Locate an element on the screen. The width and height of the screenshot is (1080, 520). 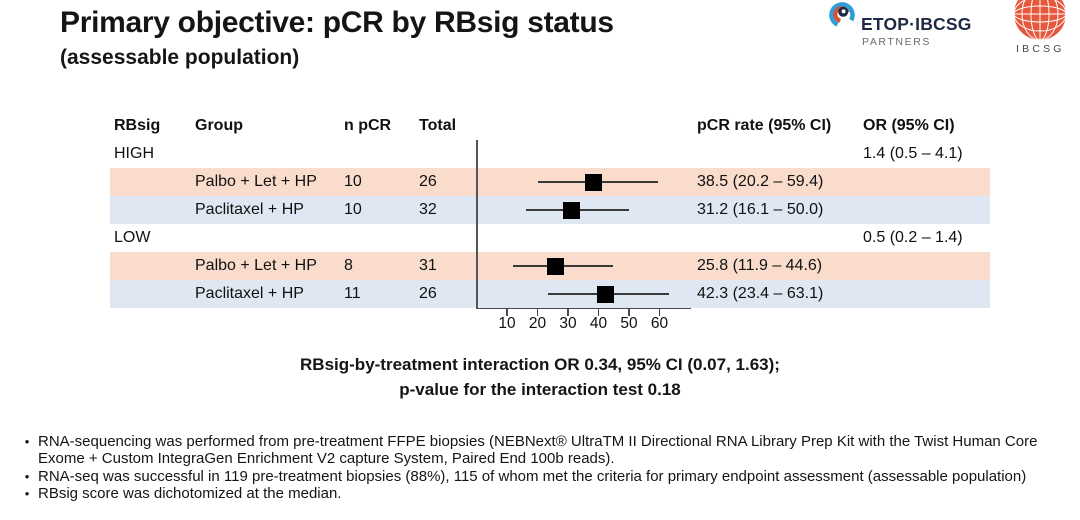
ibcsg-logo: IBCSG is located at coordinates (1043, 29).